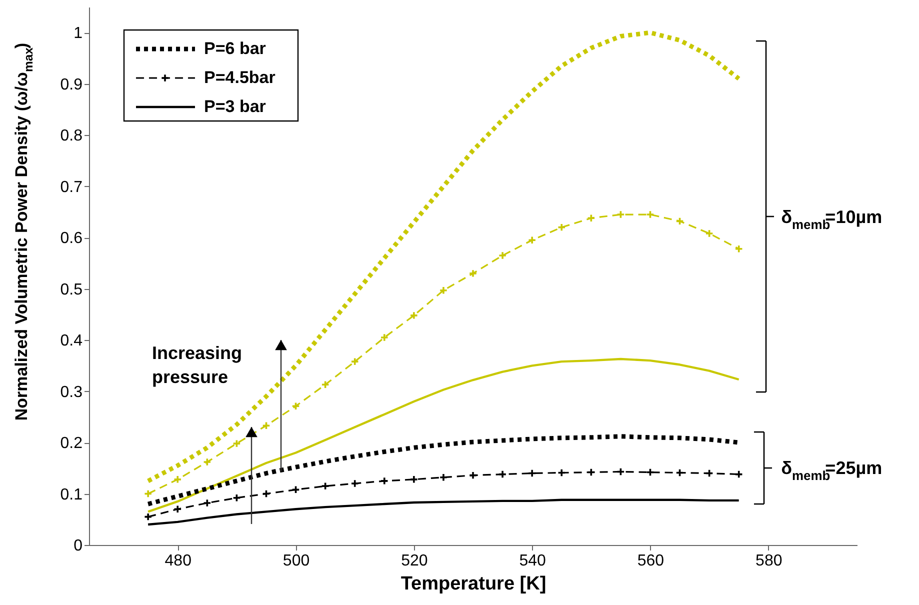  I want to click on y-tick-label: 0.8, so click(71, 136).